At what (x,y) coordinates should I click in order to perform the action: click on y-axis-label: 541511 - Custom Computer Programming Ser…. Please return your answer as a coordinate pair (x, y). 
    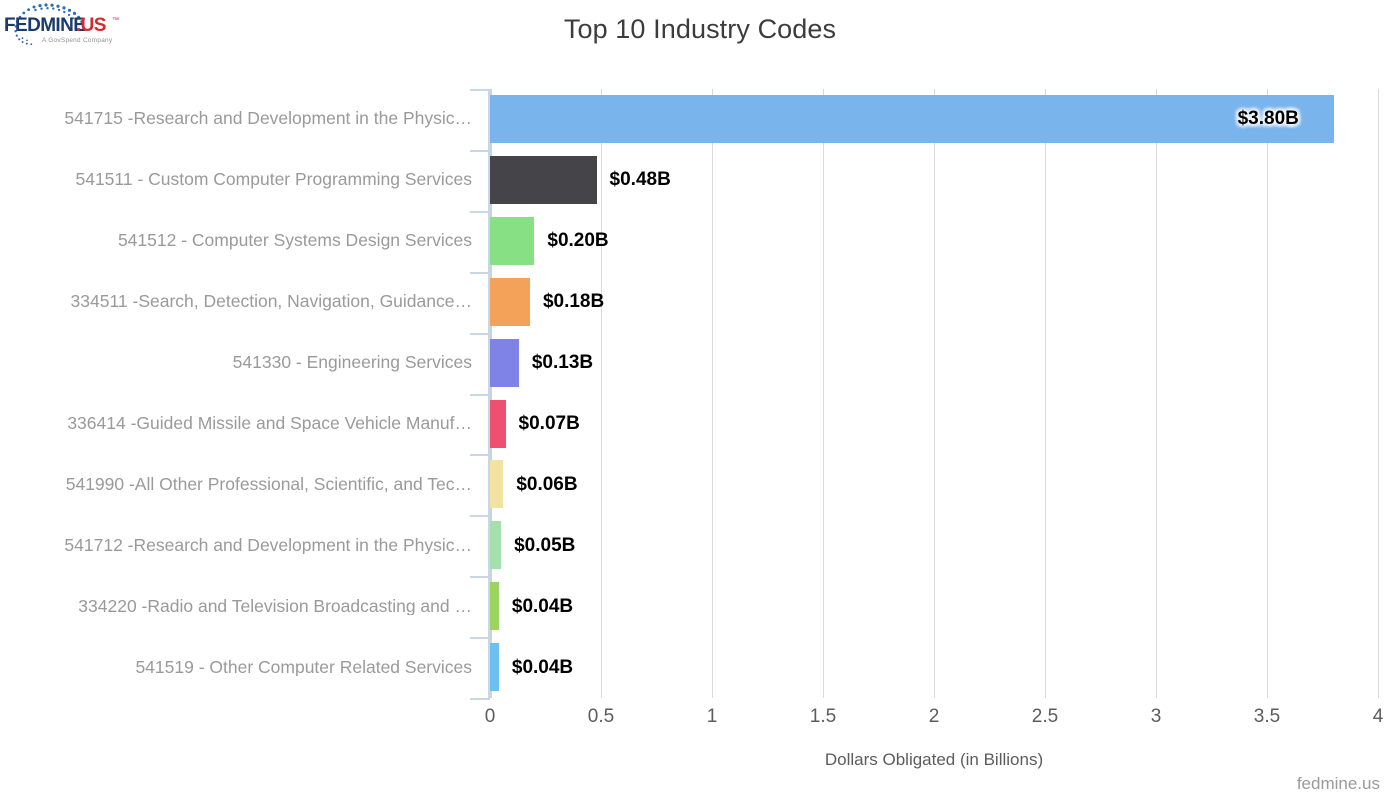
    Looking at the image, I should click on (273, 180).